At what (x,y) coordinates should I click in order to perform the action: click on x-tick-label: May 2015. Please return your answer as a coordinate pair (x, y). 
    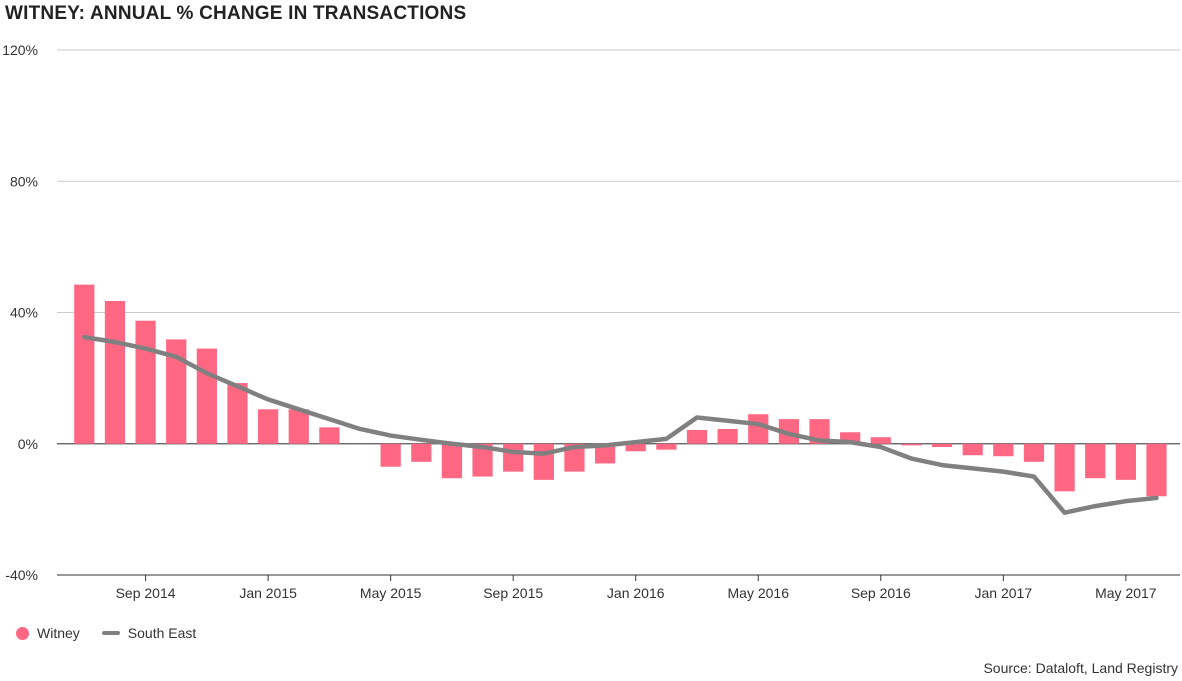
    Looking at the image, I should click on (391, 593).